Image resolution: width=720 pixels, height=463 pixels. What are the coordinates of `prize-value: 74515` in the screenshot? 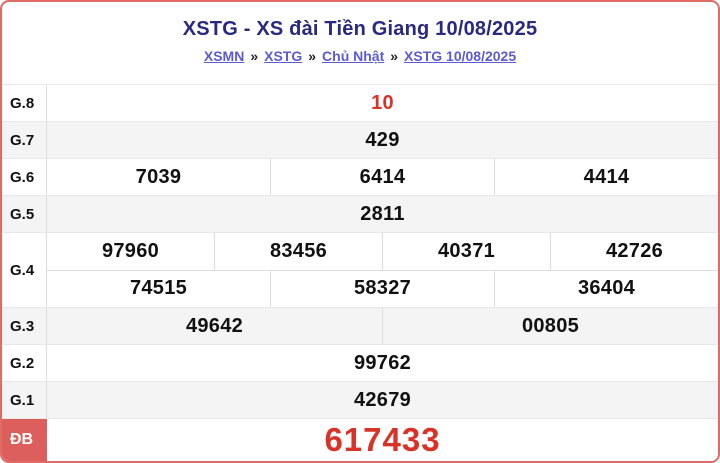 It's located at (158, 288).